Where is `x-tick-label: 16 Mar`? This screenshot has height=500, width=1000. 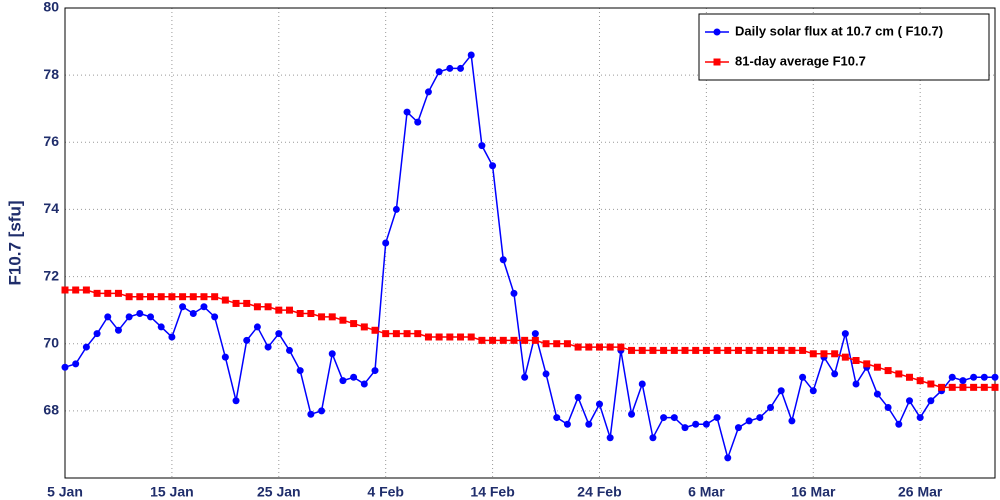 x-tick-label: 16 Mar is located at coordinates (813, 492).